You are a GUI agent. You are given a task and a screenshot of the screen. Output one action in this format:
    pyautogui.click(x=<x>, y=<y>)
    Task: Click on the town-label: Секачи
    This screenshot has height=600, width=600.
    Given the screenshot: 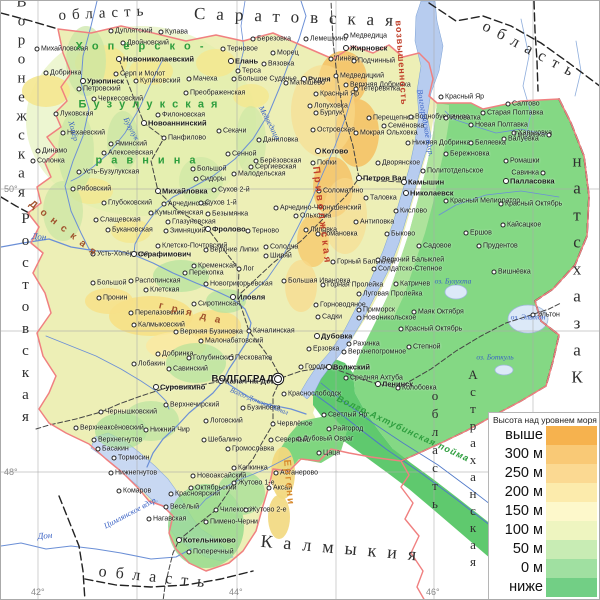 What is the action you would take?
    pyautogui.click(x=235, y=131)
    